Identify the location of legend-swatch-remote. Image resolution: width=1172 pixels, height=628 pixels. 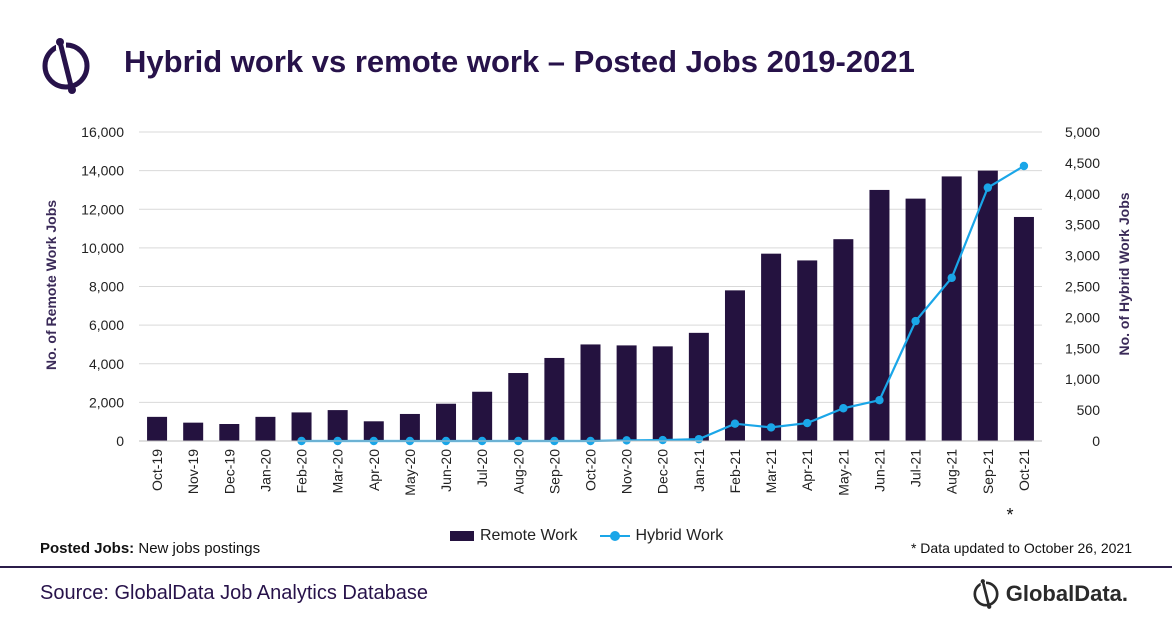
(462, 536).